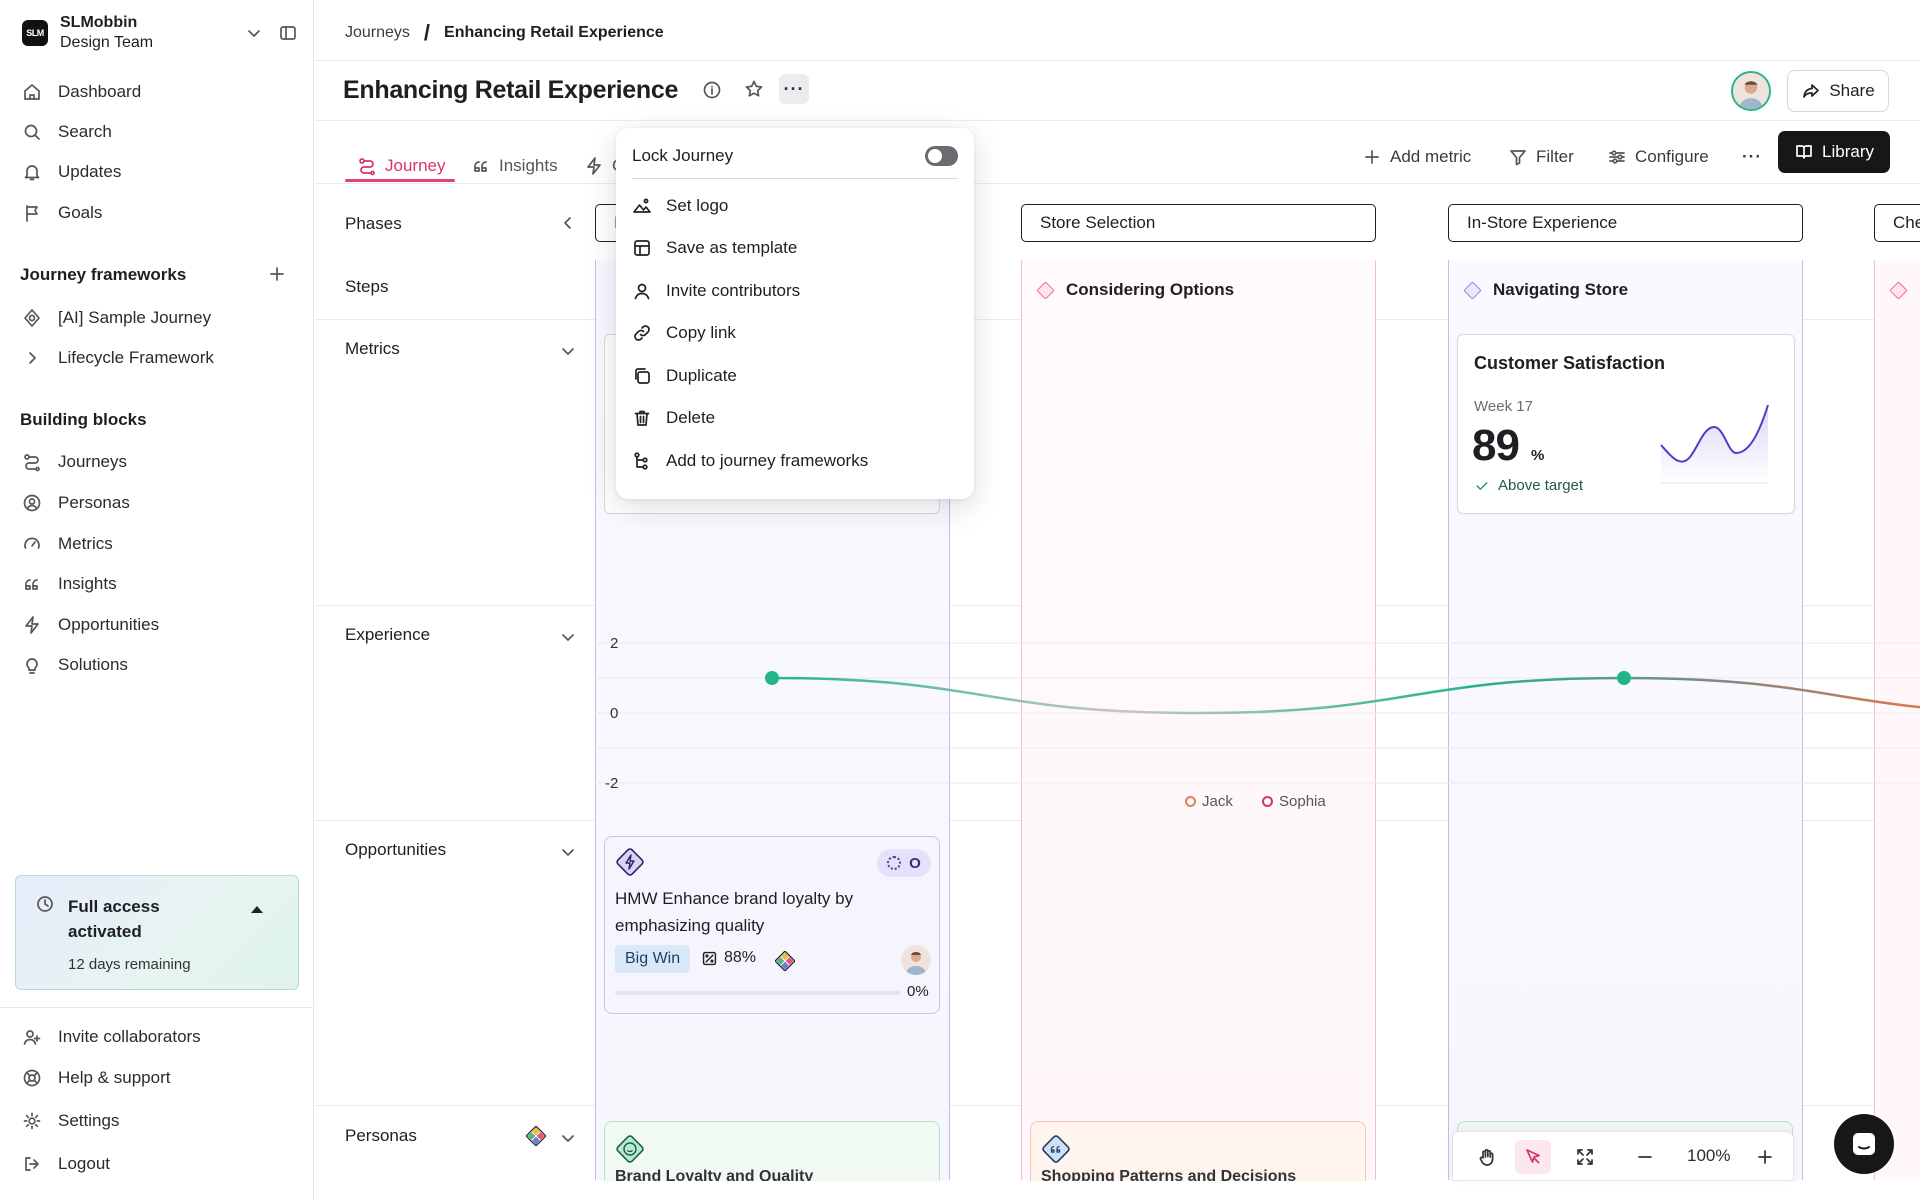 Image resolution: width=1920 pixels, height=1200 pixels. I want to click on pan-tool-button, so click(1487, 1157).